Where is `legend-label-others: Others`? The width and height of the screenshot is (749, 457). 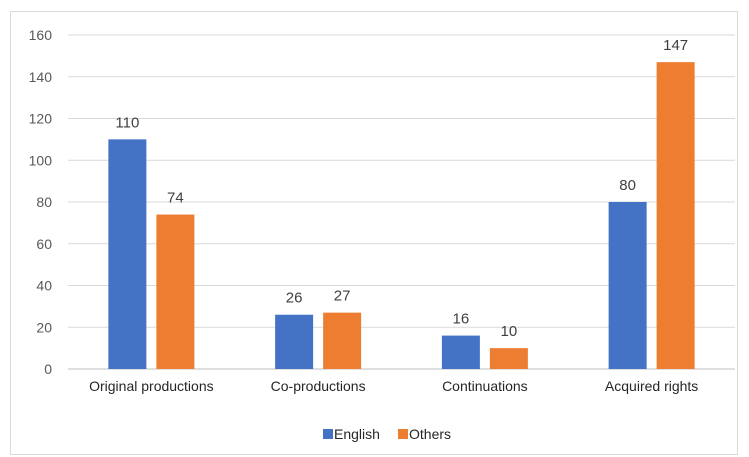 legend-label-others: Others is located at coordinates (430, 434).